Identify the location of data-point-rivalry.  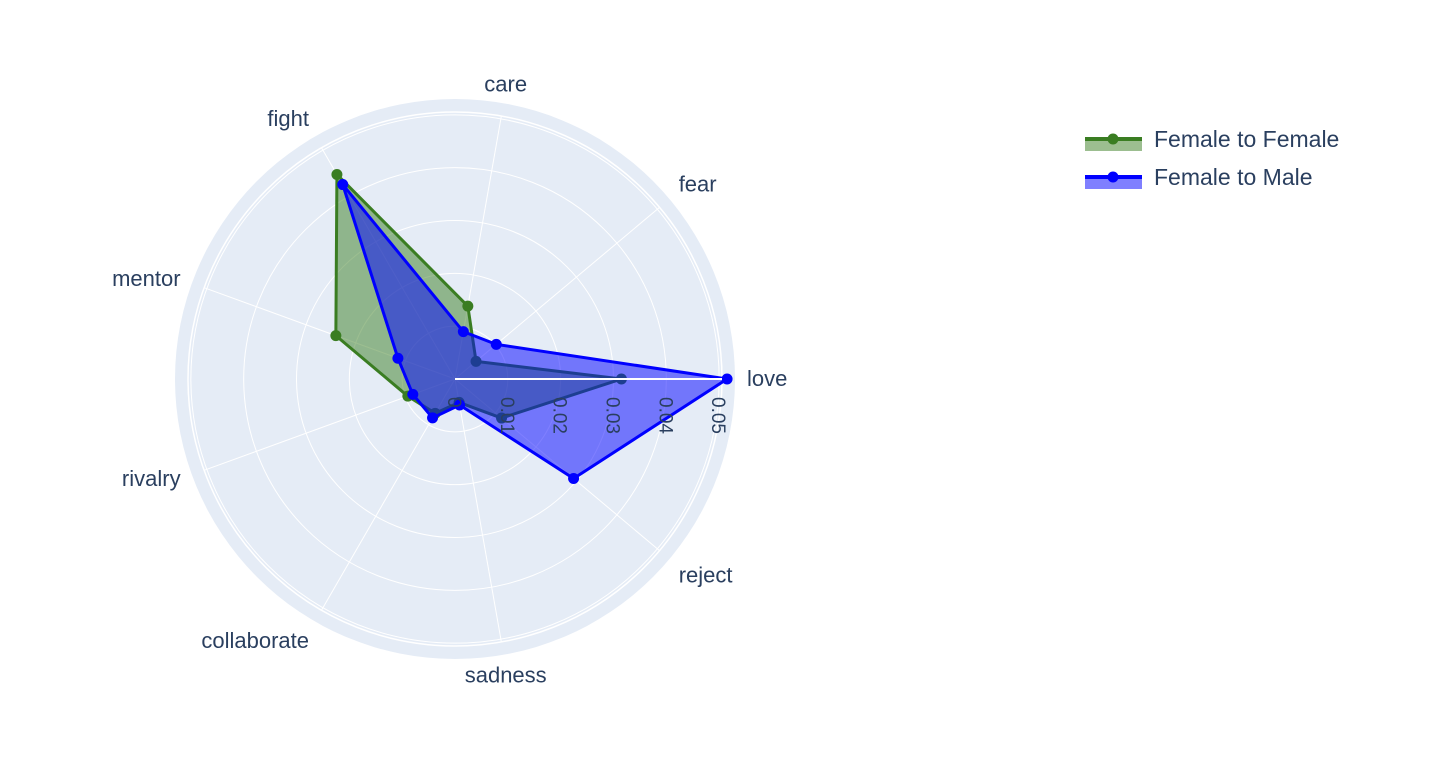
(413, 394).